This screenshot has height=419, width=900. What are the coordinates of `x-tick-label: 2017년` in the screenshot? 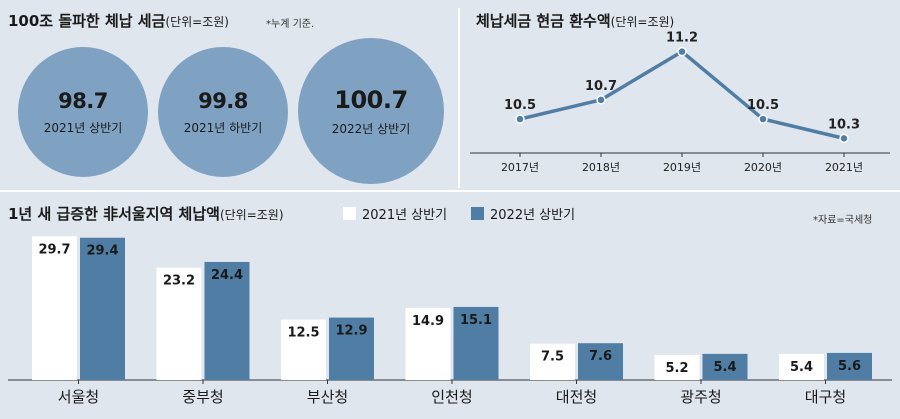 It's located at (520, 167).